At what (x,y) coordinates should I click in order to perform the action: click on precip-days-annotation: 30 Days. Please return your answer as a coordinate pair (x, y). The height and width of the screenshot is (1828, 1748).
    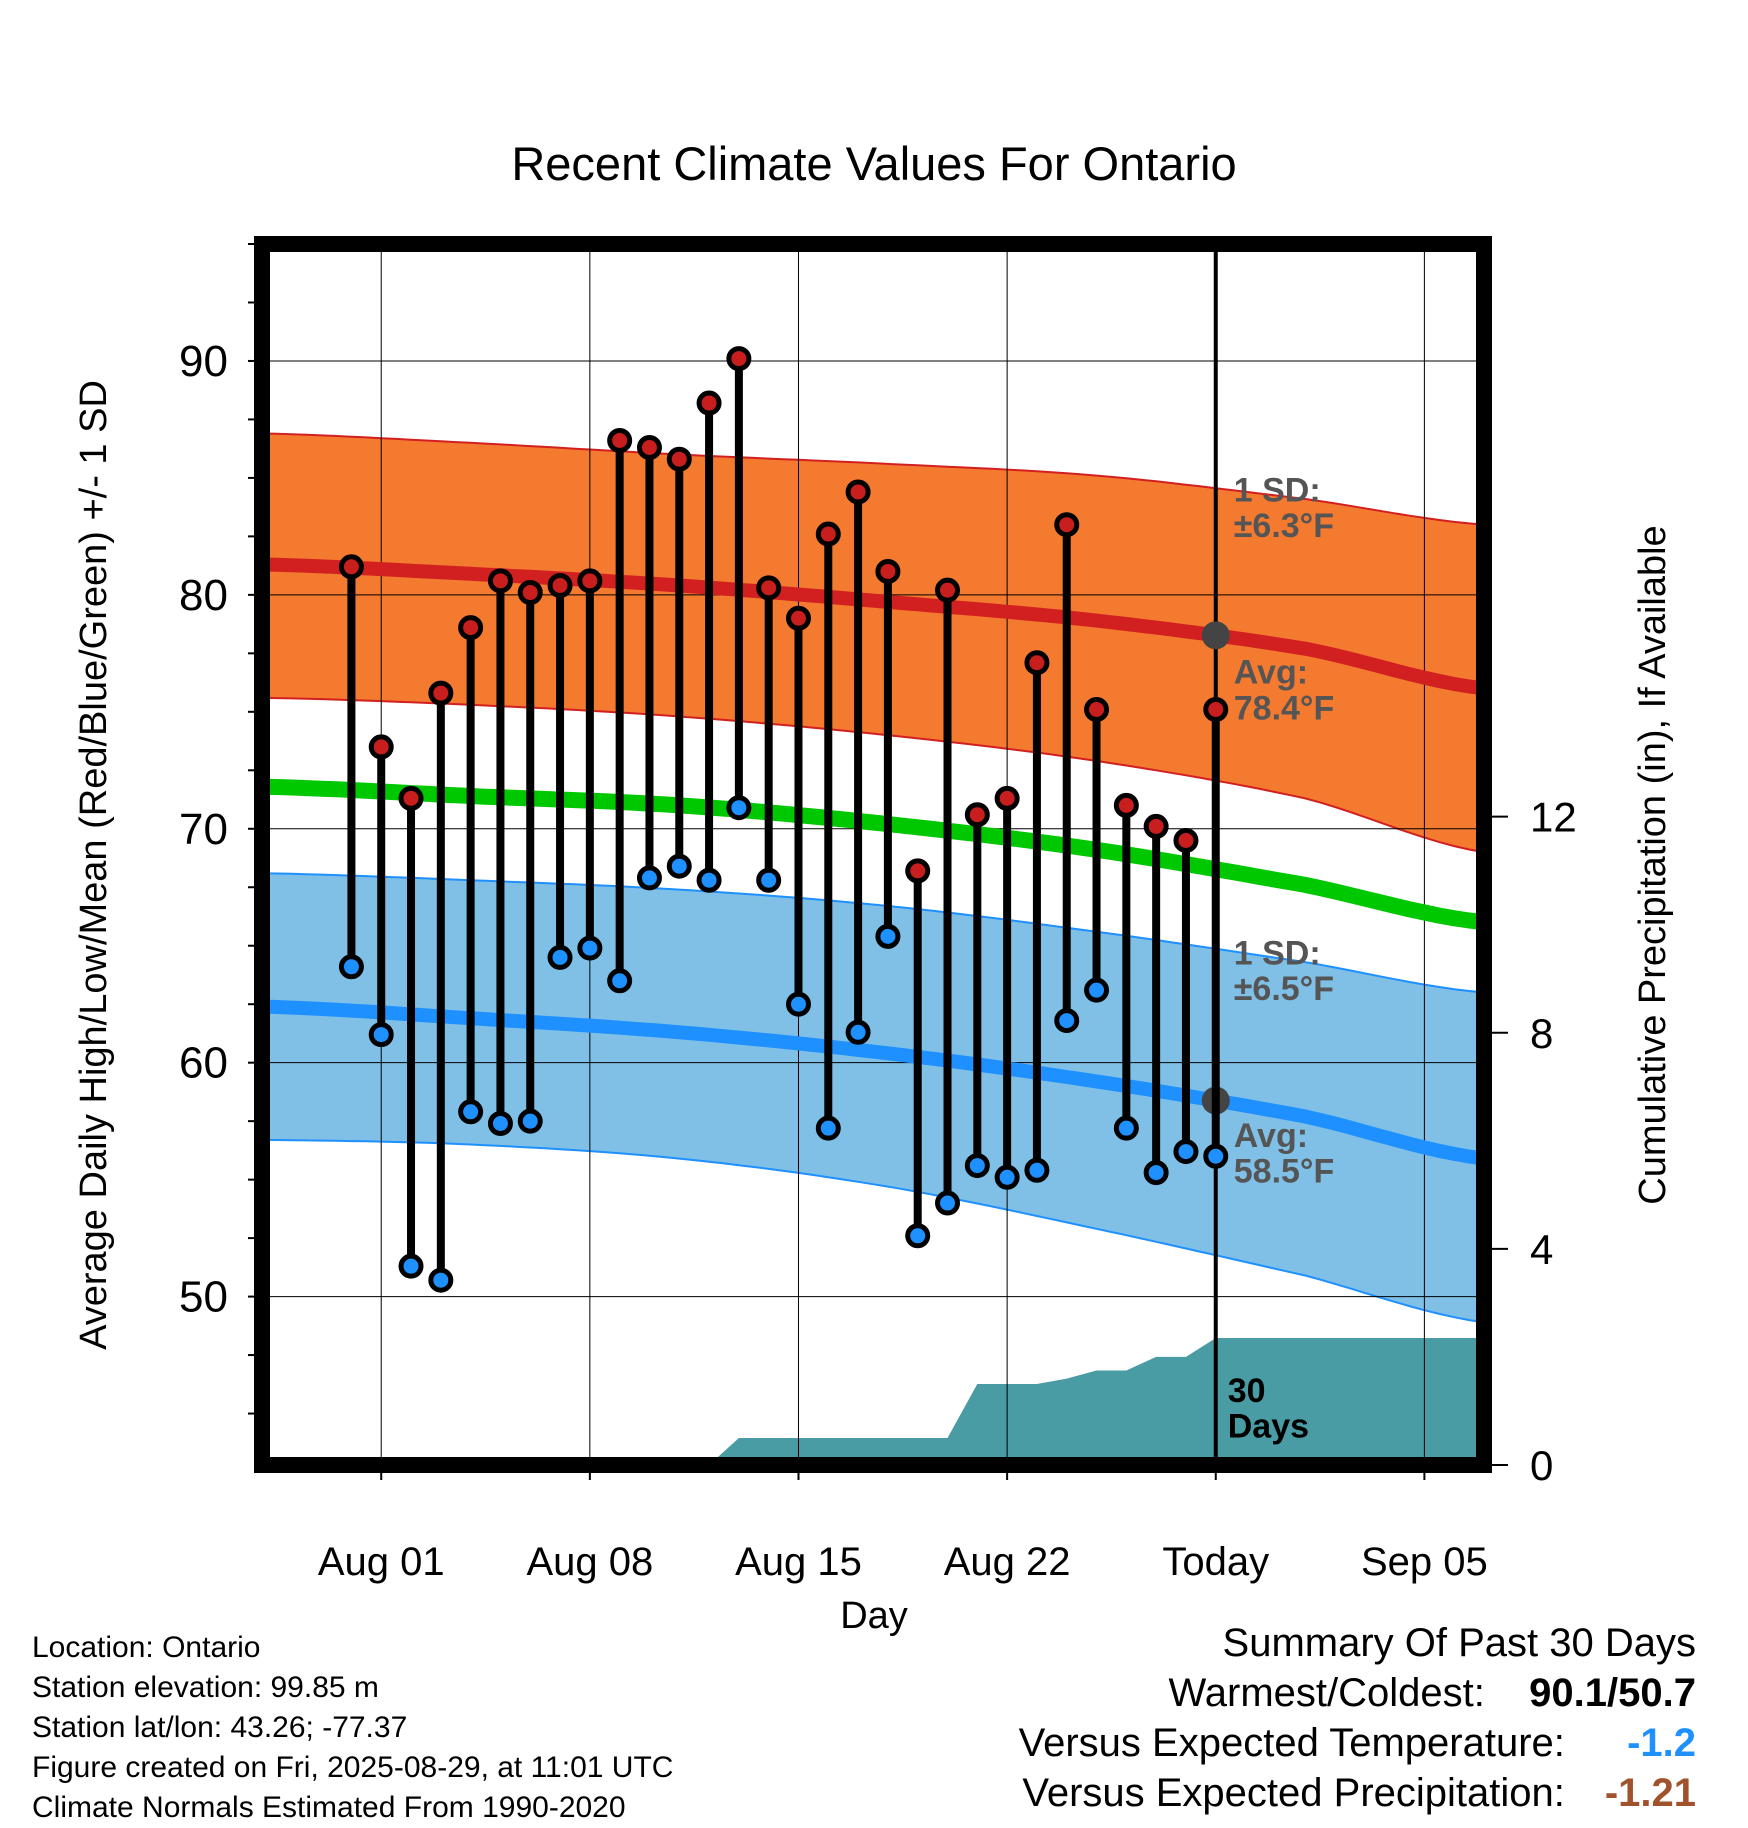
    Looking at the image, I should click on (1268, 1409).